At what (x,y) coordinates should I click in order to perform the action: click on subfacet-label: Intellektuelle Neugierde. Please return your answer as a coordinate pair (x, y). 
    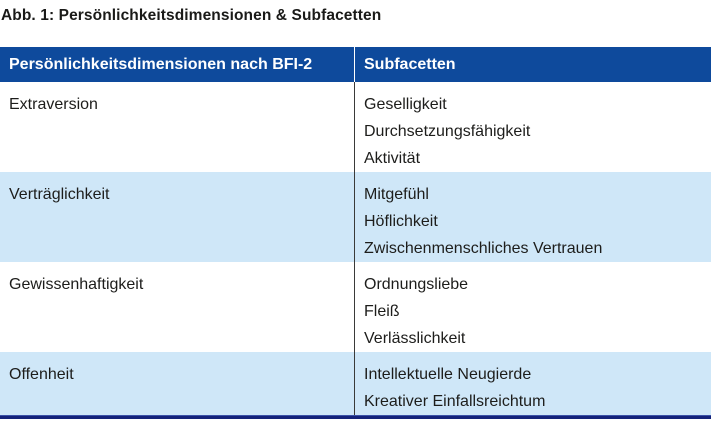
    Looking at the image, I should click on (448, 374).